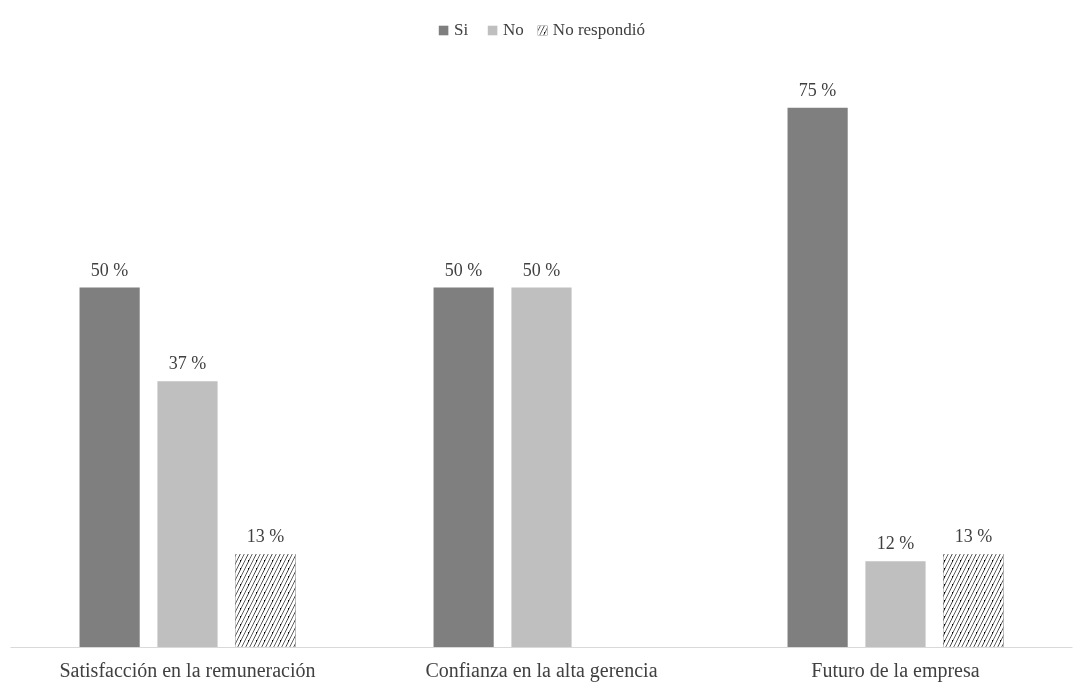 Image resolution: width=1082 pixels, height=683 pixels. Describe the element at coordinates (541, 670) in the screenshot. I see `x-tick-label: Confianza en la alta gerencia` at that location.